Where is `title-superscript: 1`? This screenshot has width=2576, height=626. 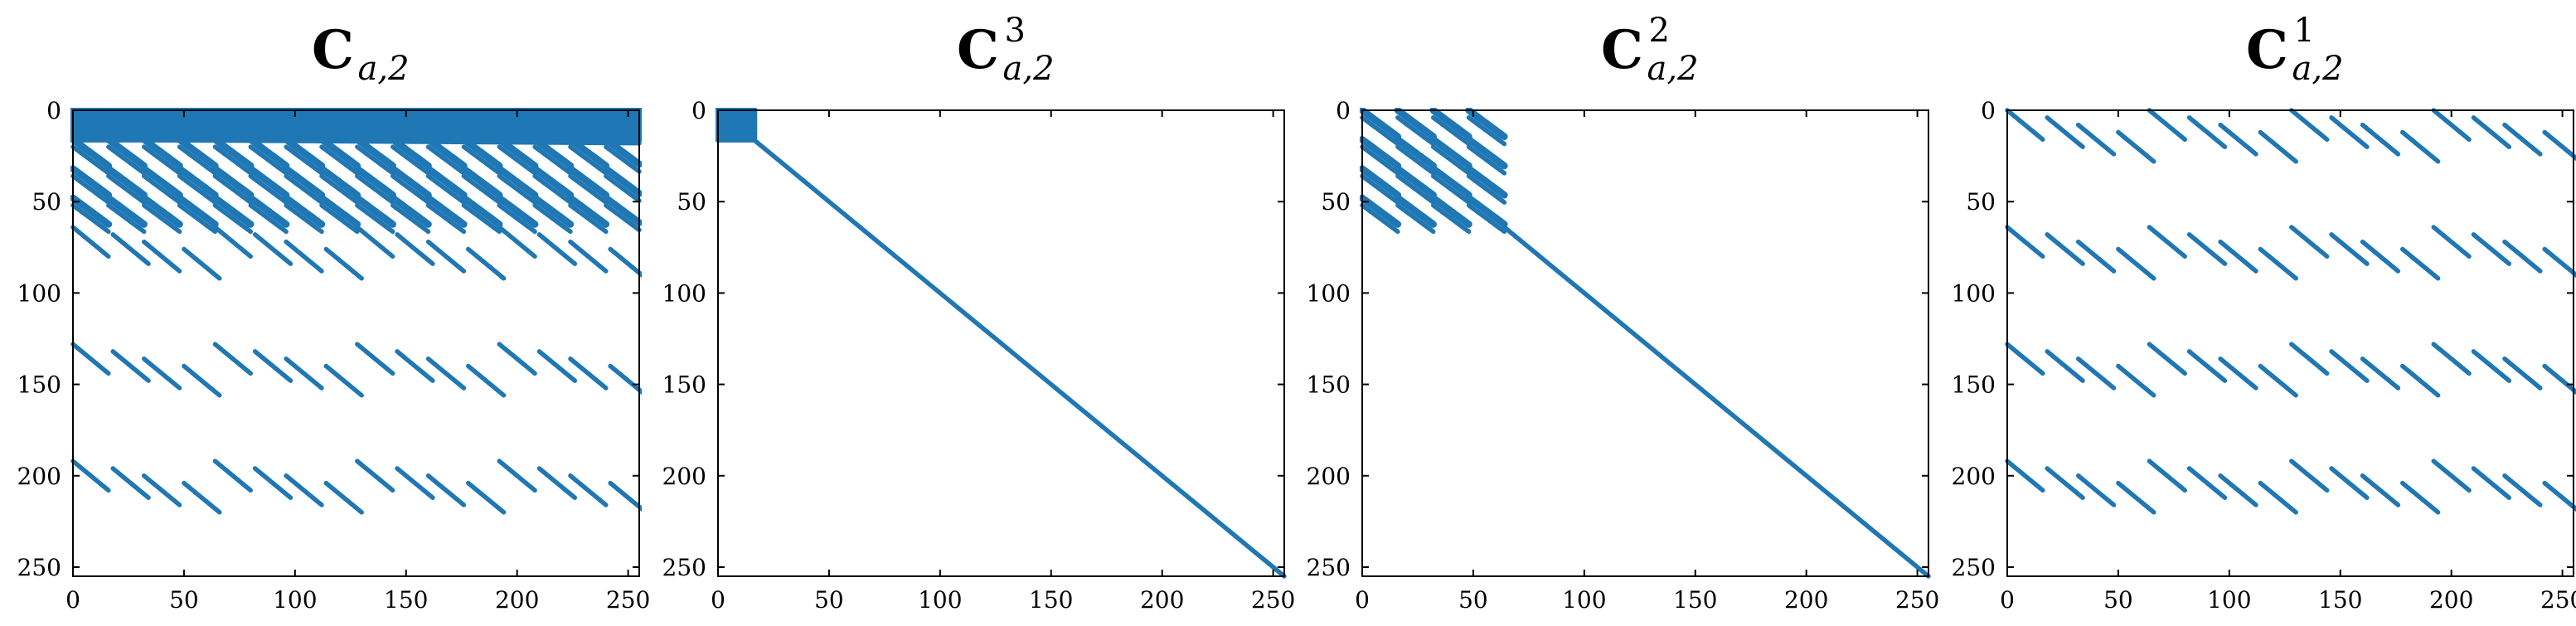 title-superscript: 1 is located at coordinates (2304, 31).